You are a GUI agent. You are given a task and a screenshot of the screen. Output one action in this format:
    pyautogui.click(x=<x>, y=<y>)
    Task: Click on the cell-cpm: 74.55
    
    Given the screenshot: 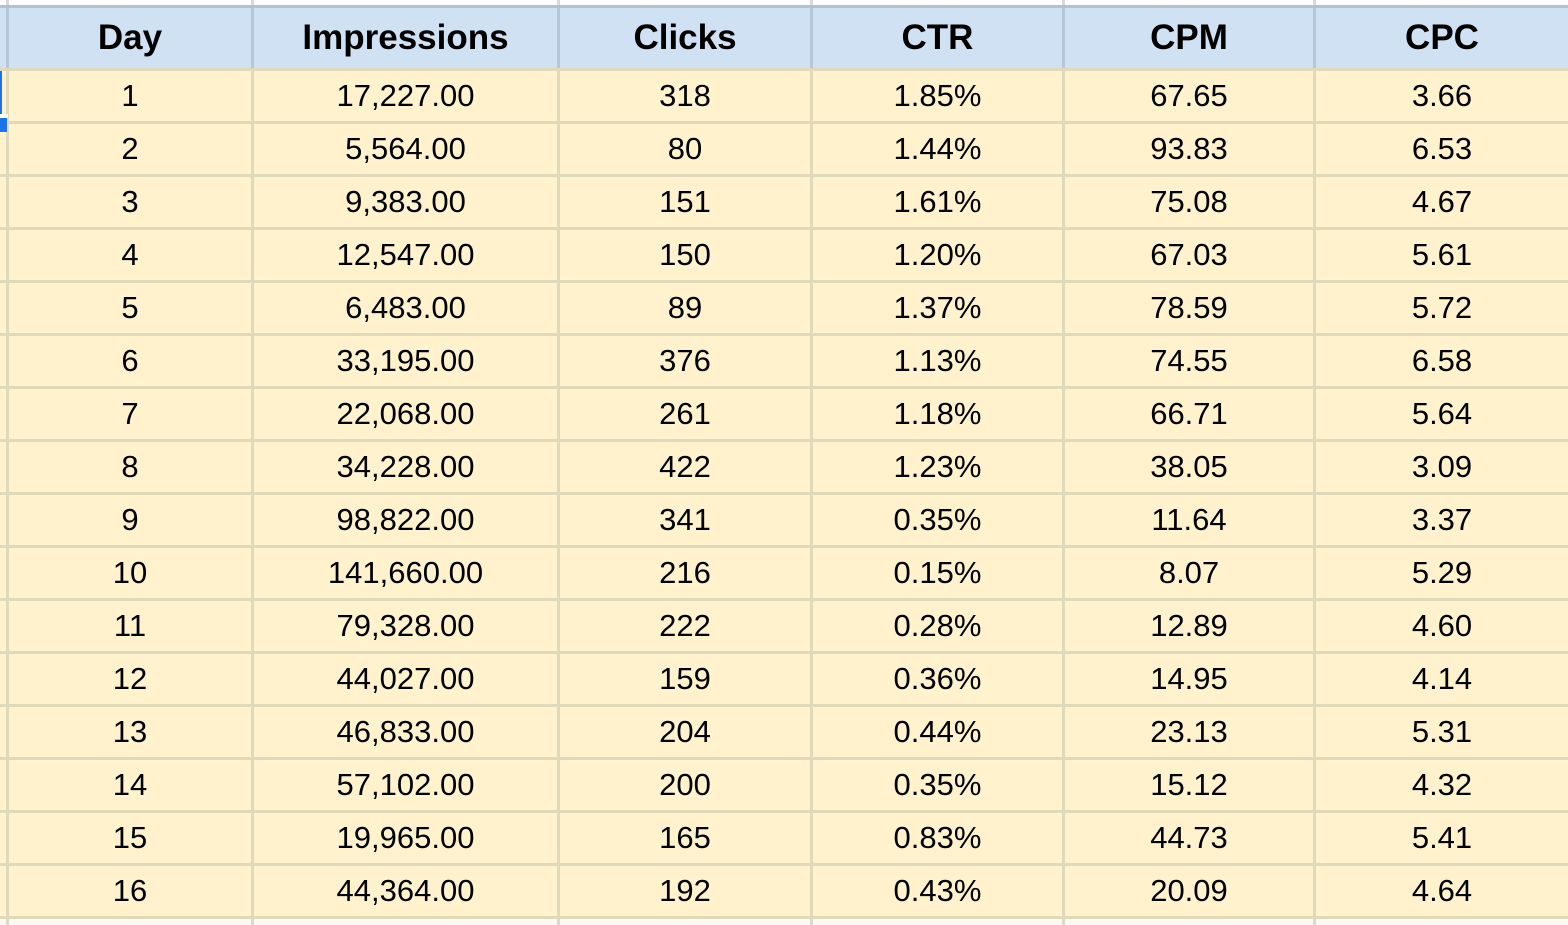 What is the action you would take?
    pyautogui.click(x=1190, y=361)
    